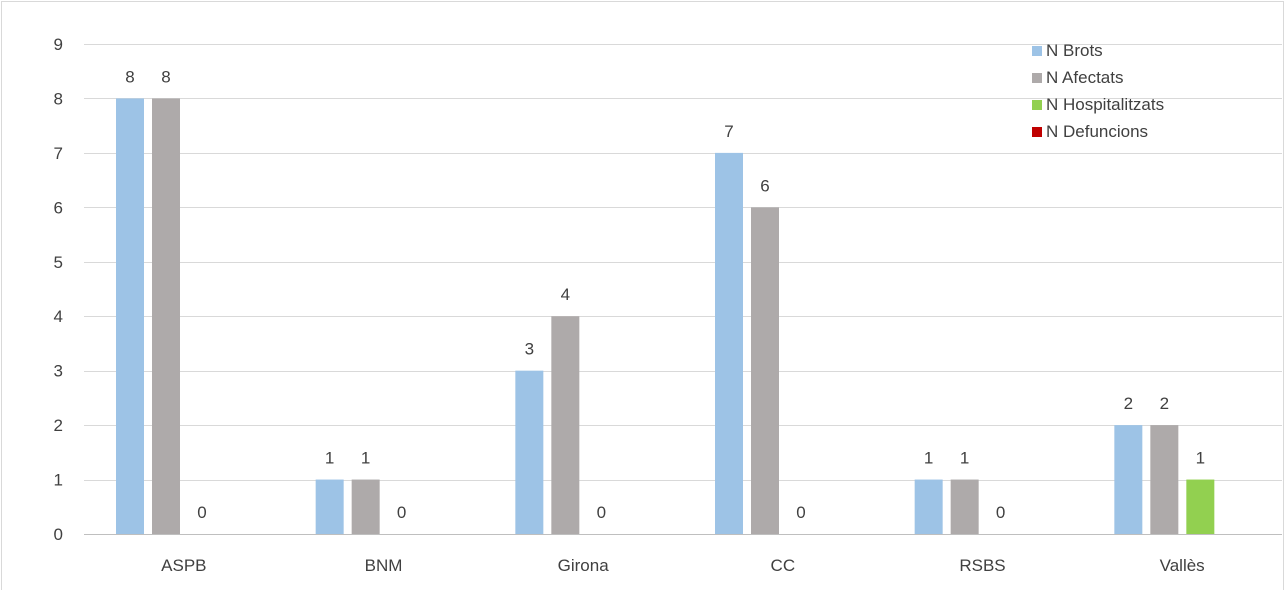 This screenshot has width=1285, height=595. Describe the element at coordinates (783, 565) in the screenshot. I see `x-tick-label: CC` at that location.